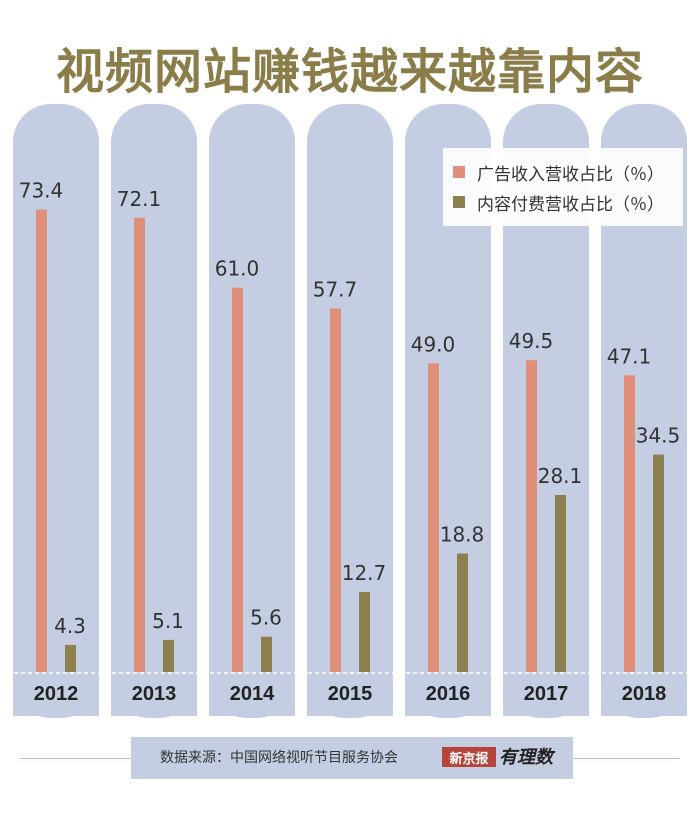 The height and width of the screenshot is (818, 700). I want to click on legend-label-ad: 广告收入营收占比（％）, so click(570, 174).